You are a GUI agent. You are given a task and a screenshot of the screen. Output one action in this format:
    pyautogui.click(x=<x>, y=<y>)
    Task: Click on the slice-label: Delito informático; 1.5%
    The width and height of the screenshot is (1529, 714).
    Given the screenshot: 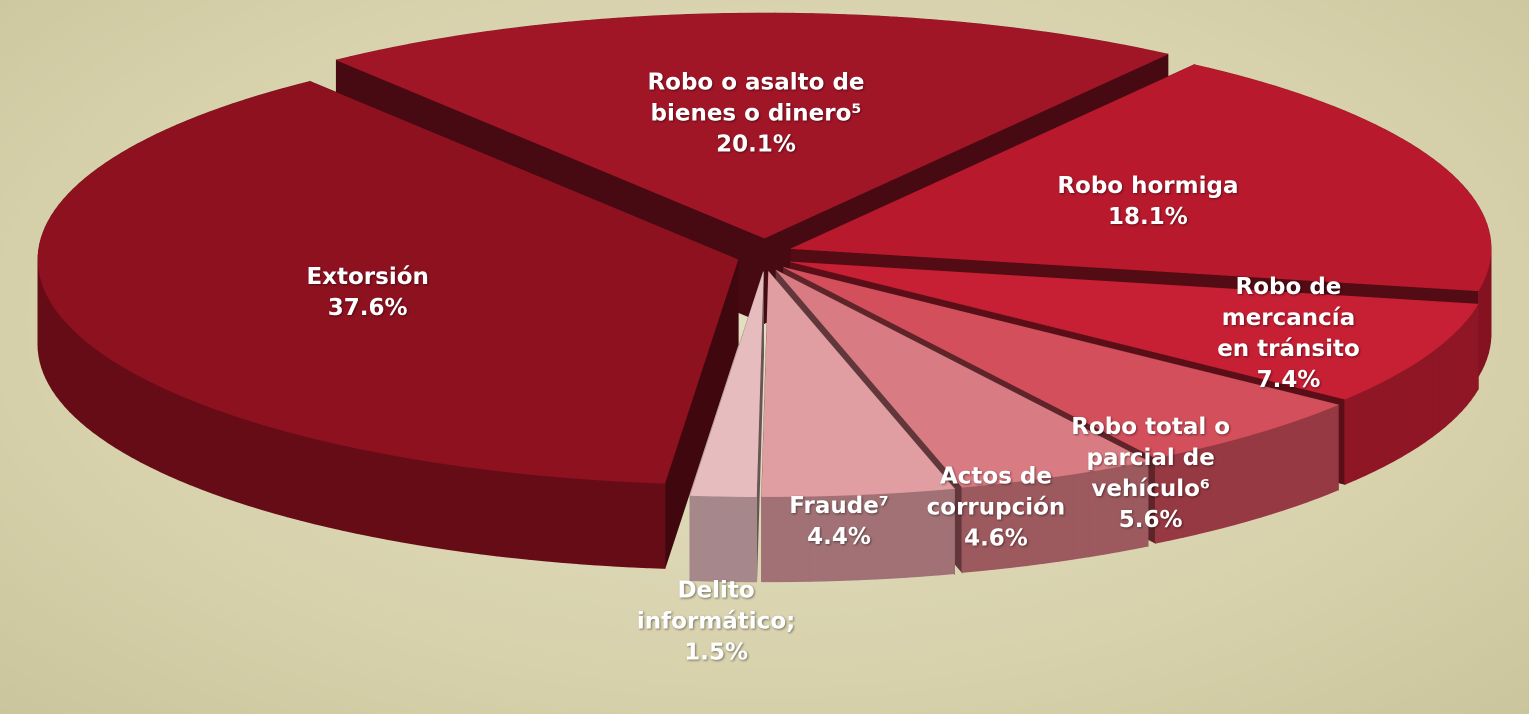 What is the action you would take?
    pyautogui.click(x=716, y=621)
    